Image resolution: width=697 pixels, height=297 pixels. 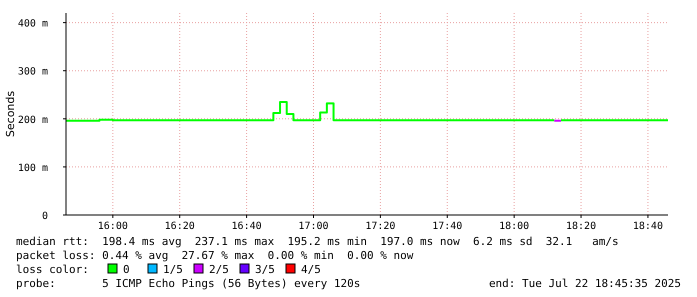 I want to click on x-tick-label: 16:40, so click(x=247, y=226).